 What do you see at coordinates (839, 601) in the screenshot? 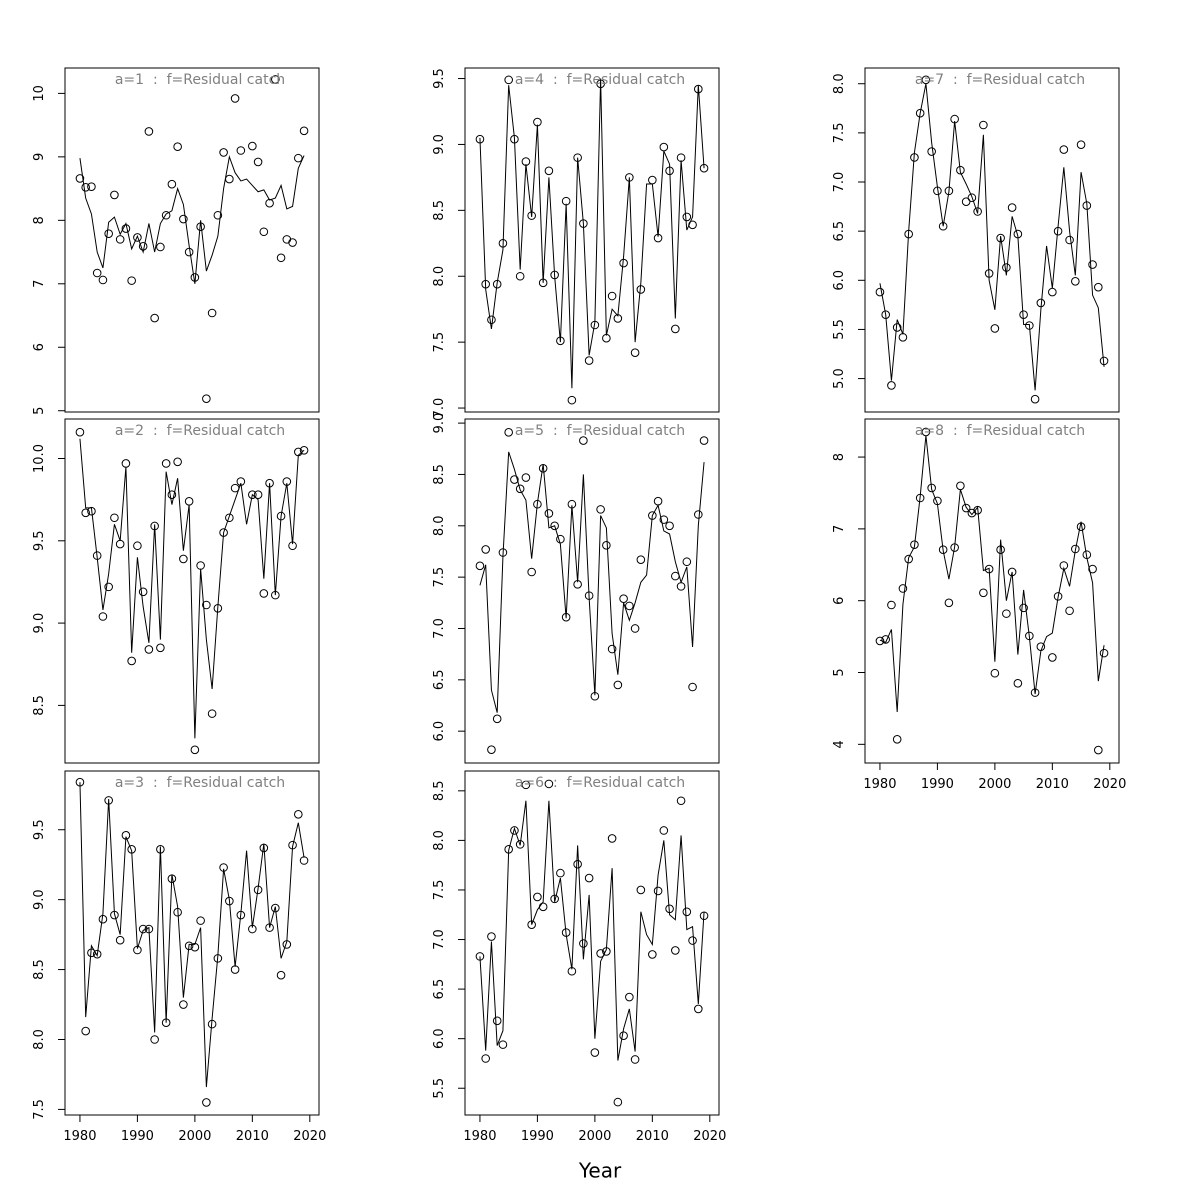
I see `y-tick-label: 6` at bounding box center [839, 601].